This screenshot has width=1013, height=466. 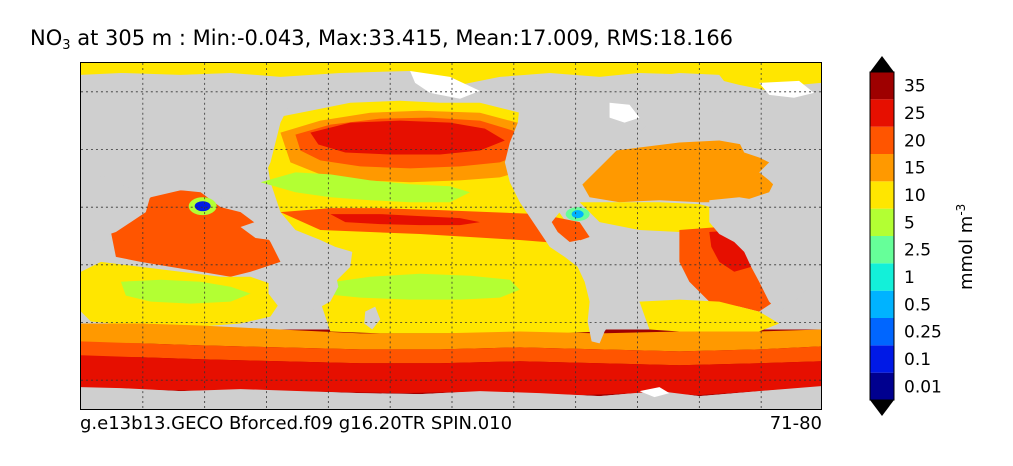 What do you see at coordinates (923, 333) in the screenshot?
I see `colorbar-tick-label: 0.25` at bounding box center [923, 333].